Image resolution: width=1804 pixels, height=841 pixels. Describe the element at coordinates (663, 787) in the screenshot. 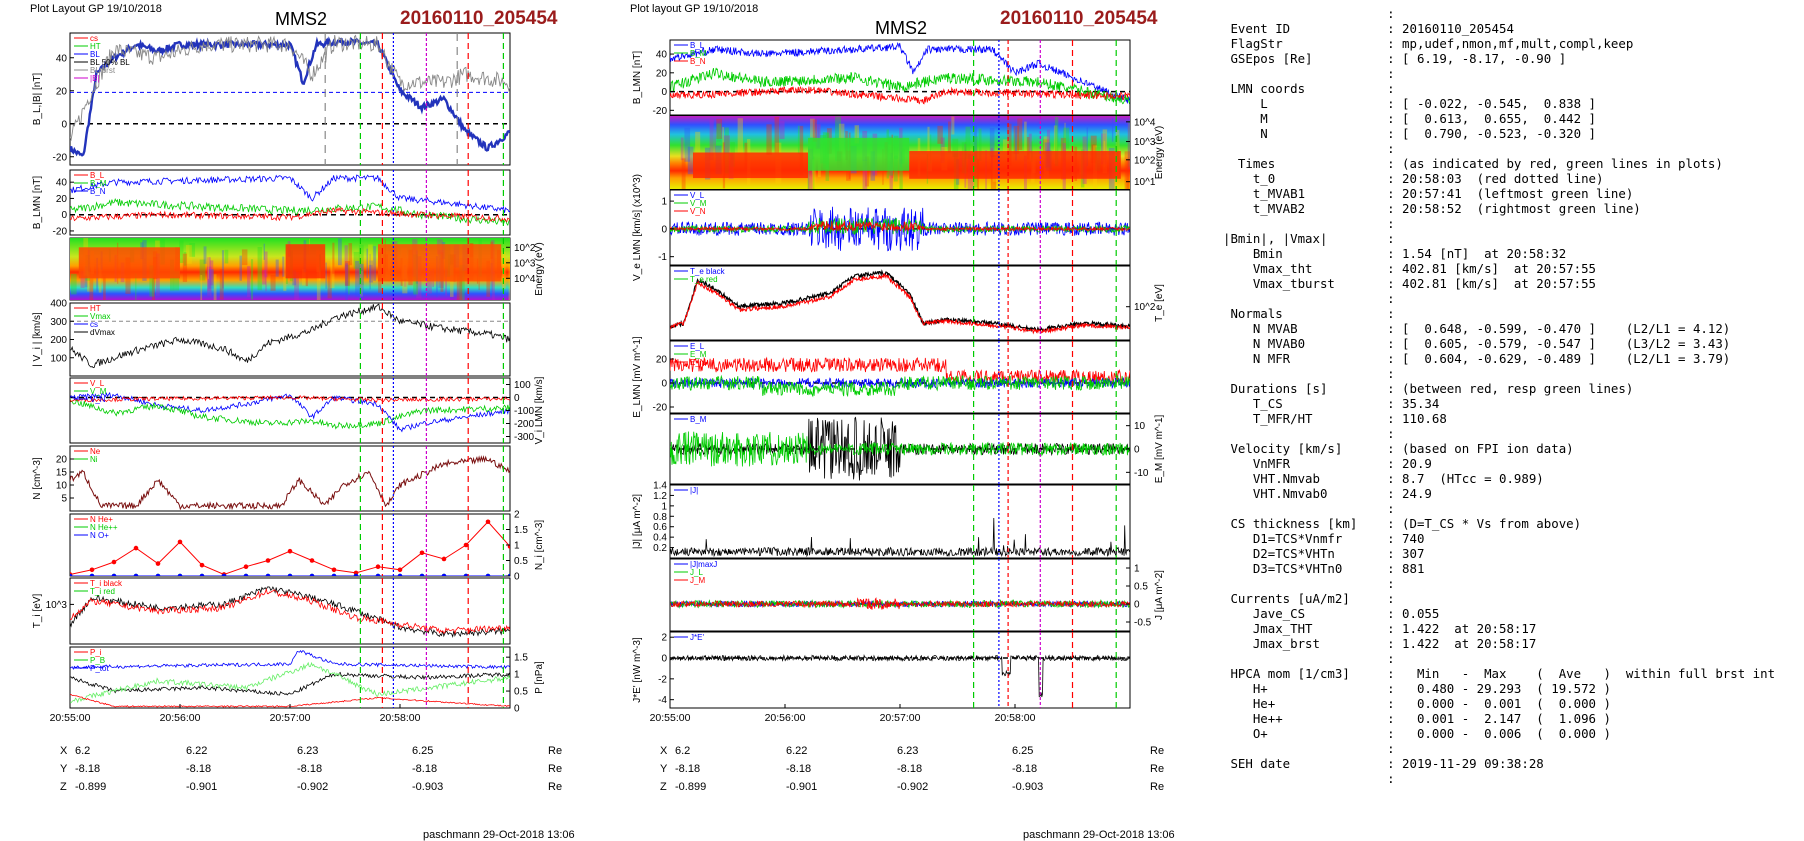

I see `coord-name: Z` at that location.